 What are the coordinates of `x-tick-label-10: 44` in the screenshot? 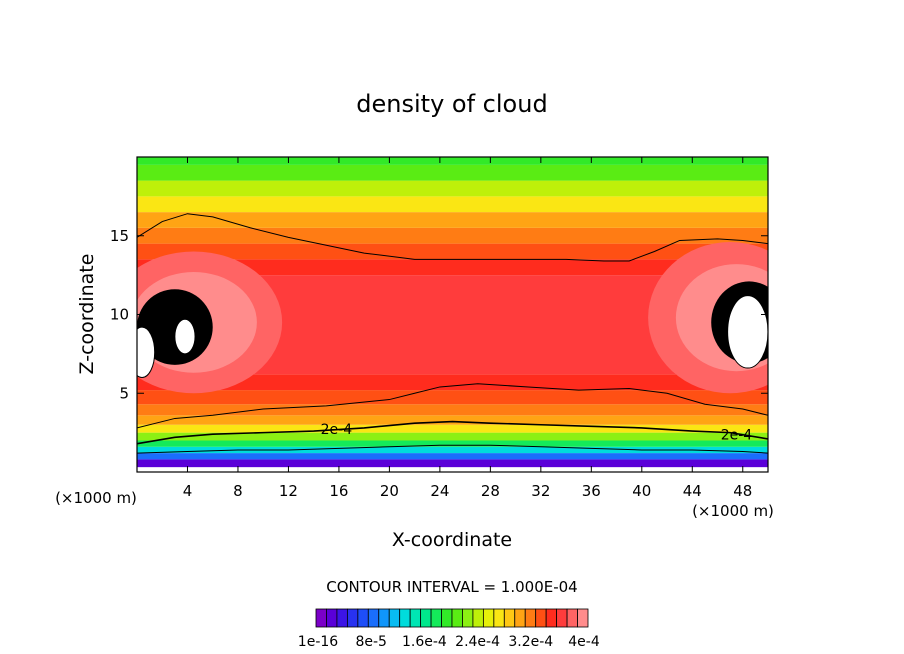 It's located at (692, 491).